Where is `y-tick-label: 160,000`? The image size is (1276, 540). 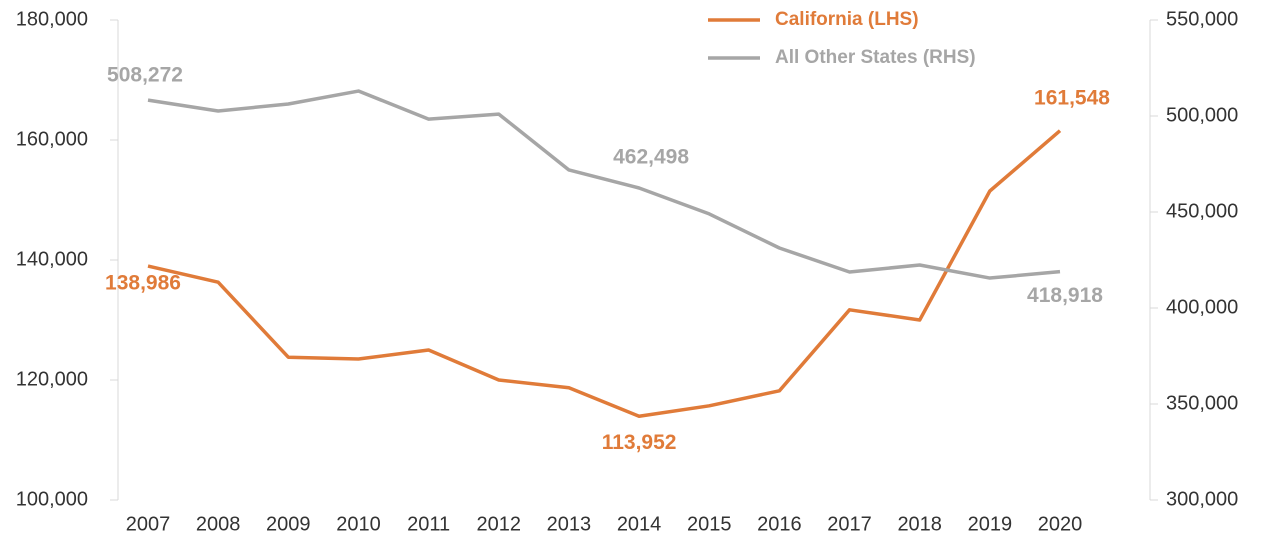 y-tick-label: 160,000 is located at coordinates (52, 139).